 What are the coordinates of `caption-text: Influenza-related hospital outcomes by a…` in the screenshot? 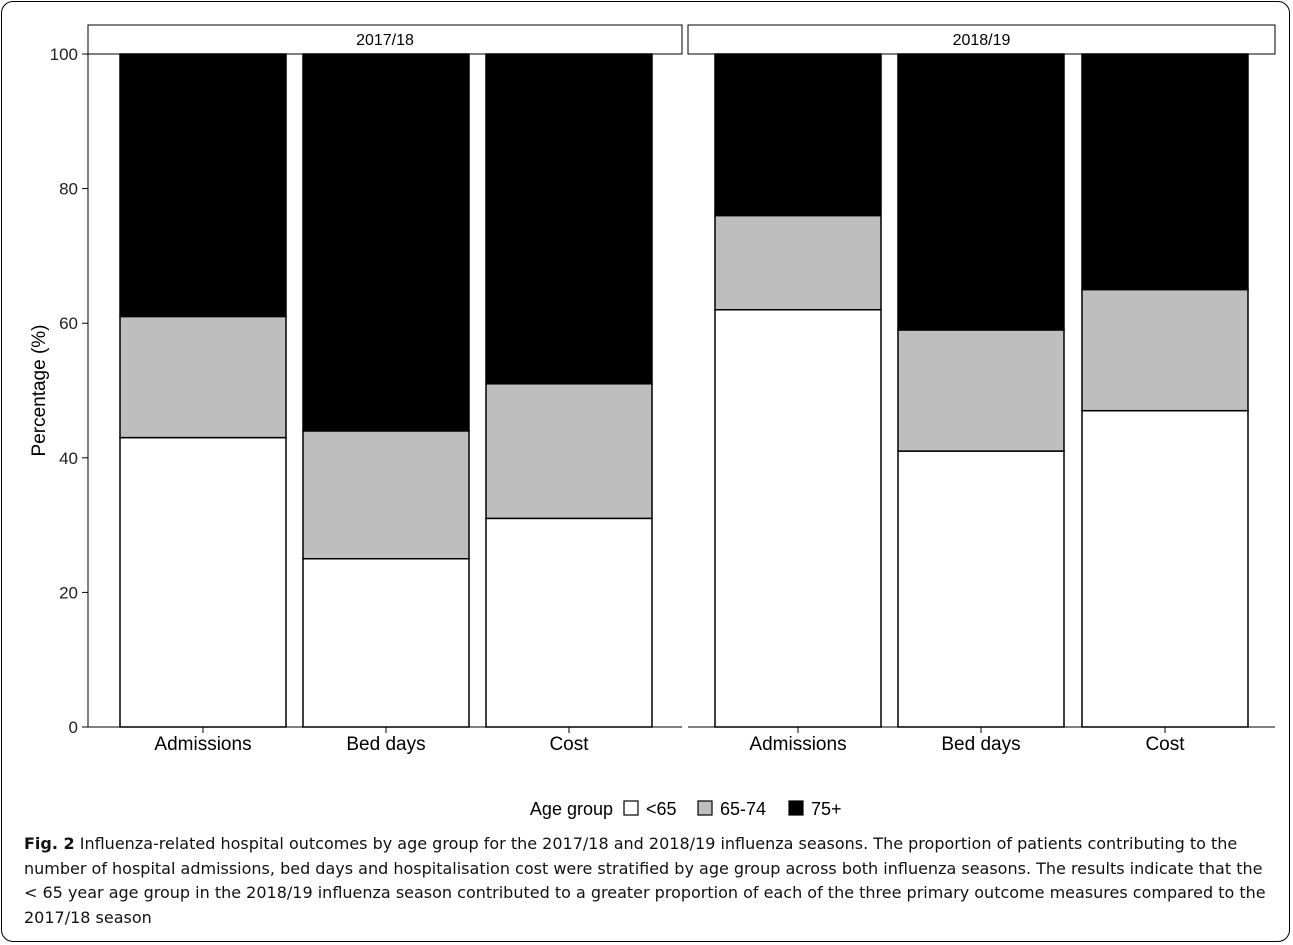 It's located at (645, 880).